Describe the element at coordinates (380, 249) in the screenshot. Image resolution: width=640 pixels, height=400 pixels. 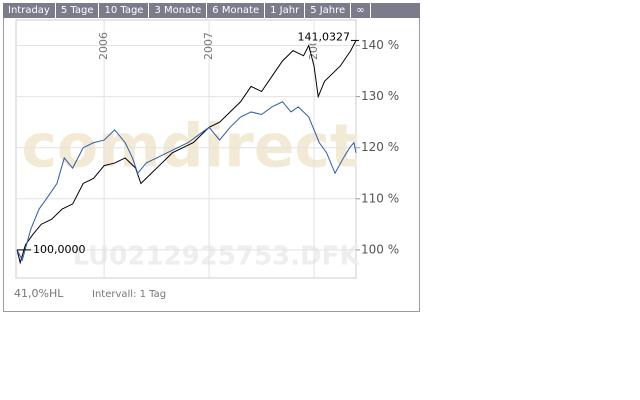
I see `y-tick-label: 100 %` at that location.